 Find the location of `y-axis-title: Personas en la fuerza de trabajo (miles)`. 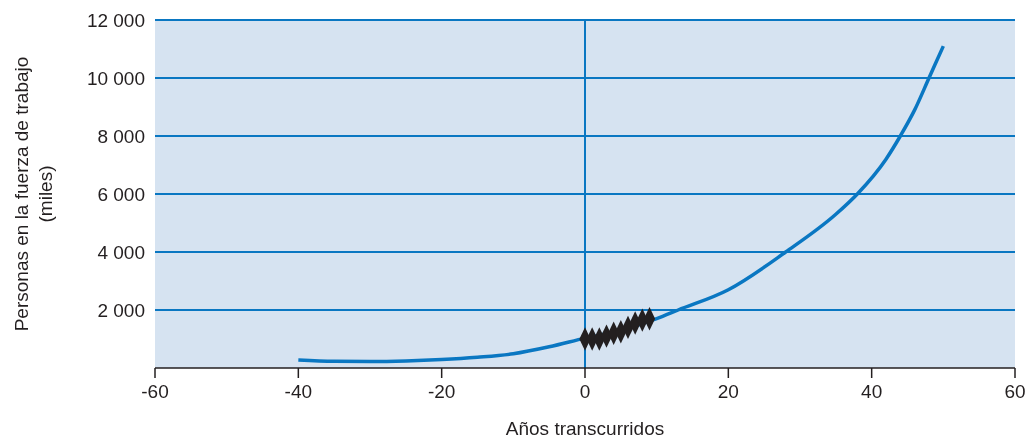

y-axis-title: Personas en la fuerza de trabajo (miles) is located at coordinates (33, 194).